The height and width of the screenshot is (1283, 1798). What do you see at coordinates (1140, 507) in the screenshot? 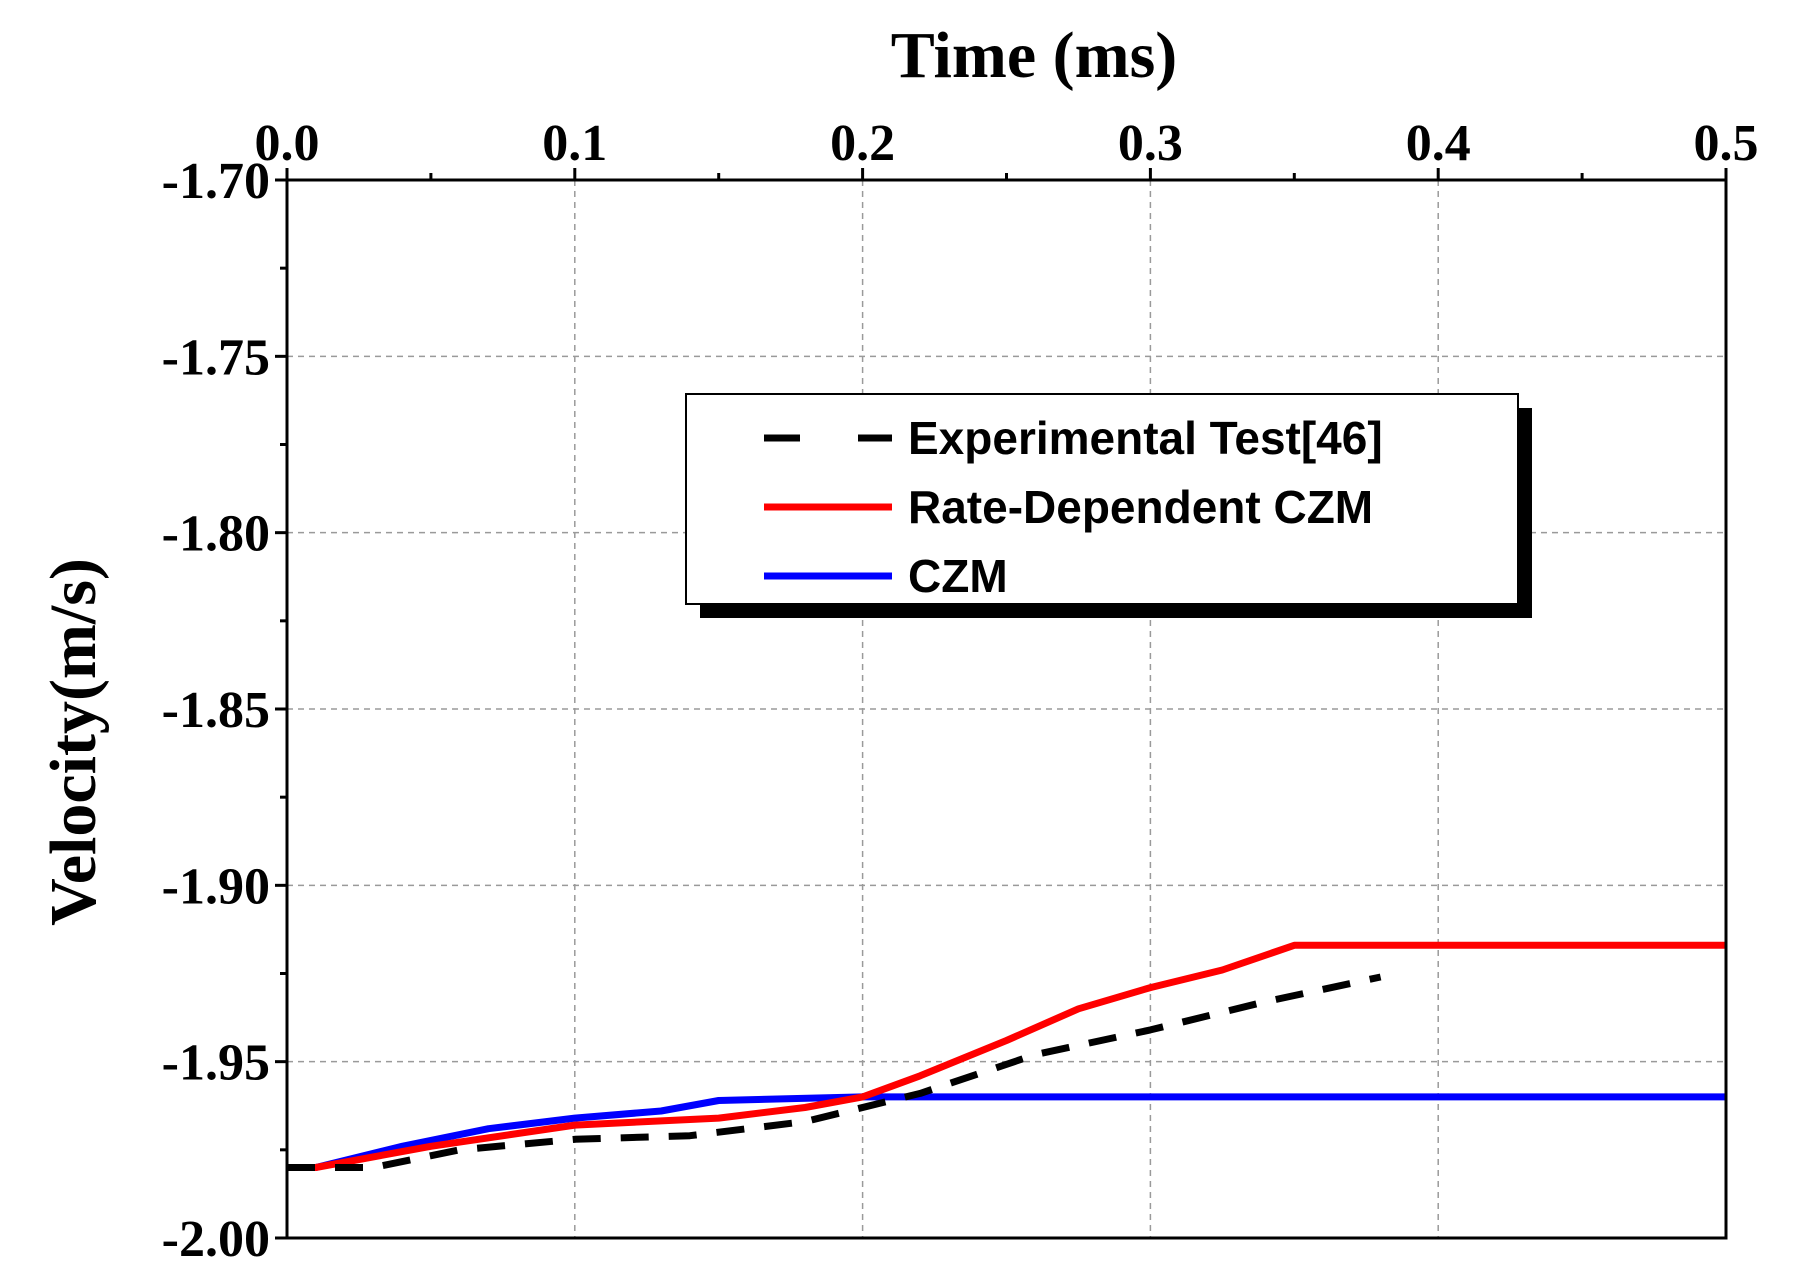
I see `legend-label-1: Rate-Dependent CZM` at bounding box center [1140, 507].